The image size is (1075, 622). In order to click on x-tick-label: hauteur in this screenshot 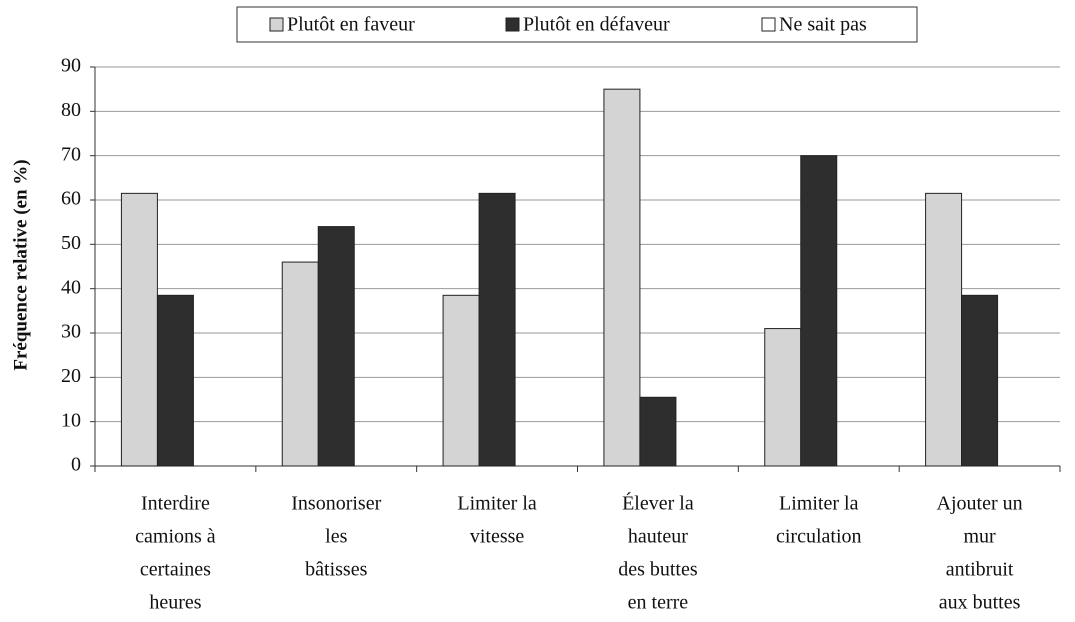, I will do `click(658, 537)`.